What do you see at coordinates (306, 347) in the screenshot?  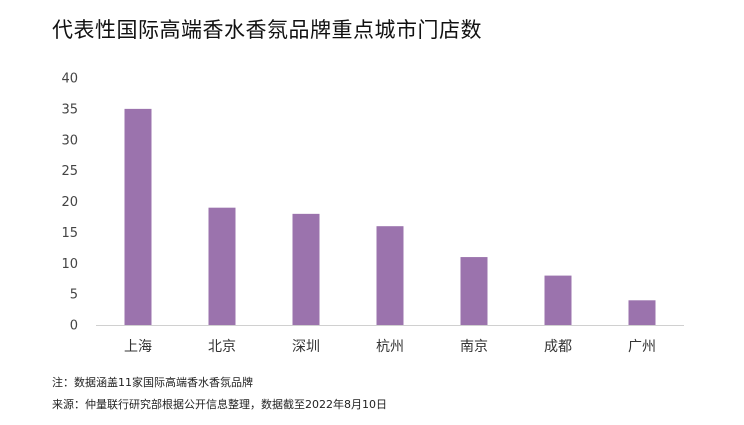 I see `x-tick-label: 深圳` at bounding box center [306, 347].